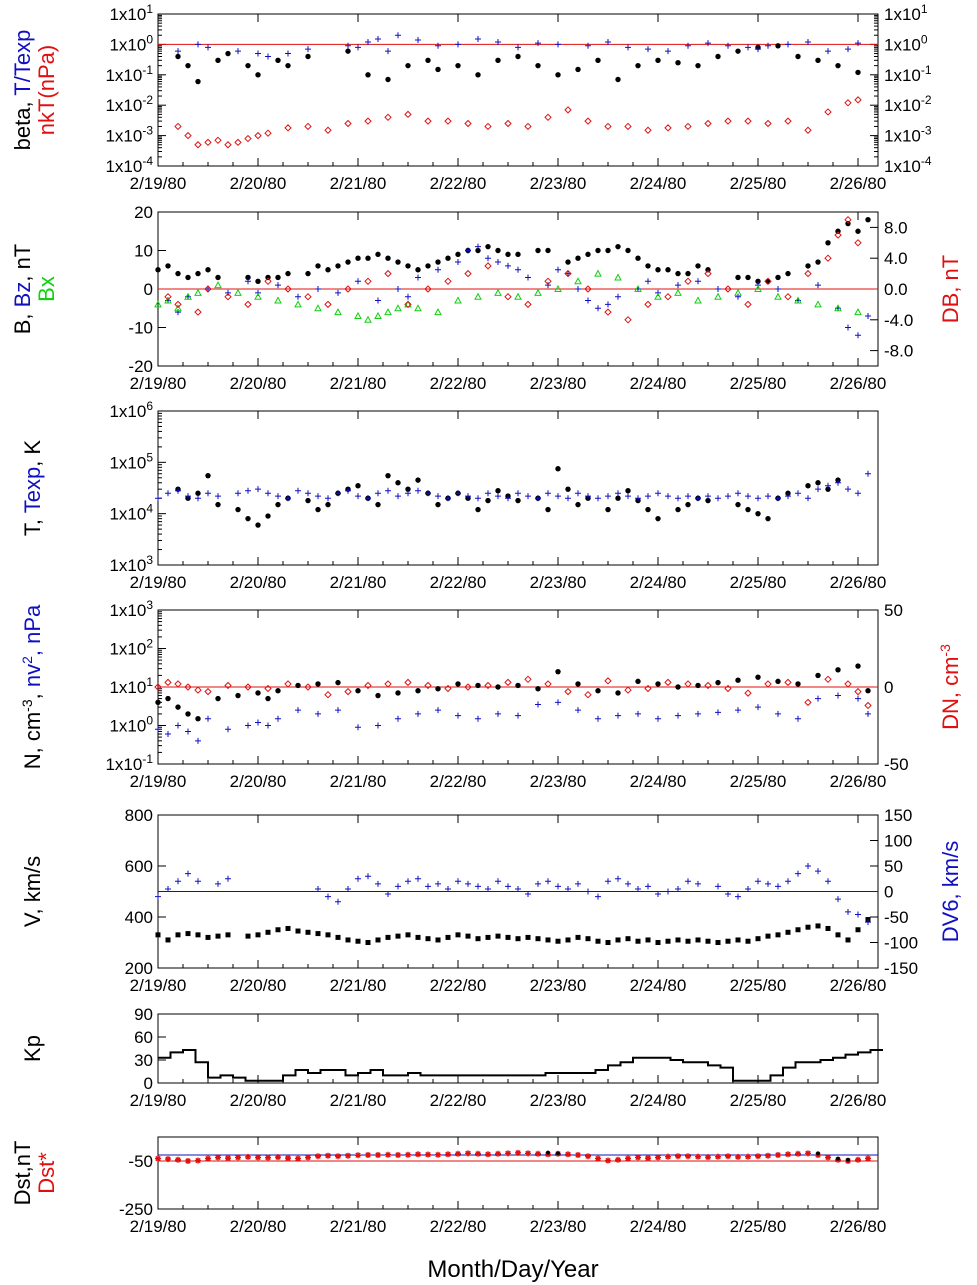 This screenshot has width=977, height=1285. Describe the element at coordinates (131, 648) in the screenshot. I see `y-tick-label: 1x10²` at that location.